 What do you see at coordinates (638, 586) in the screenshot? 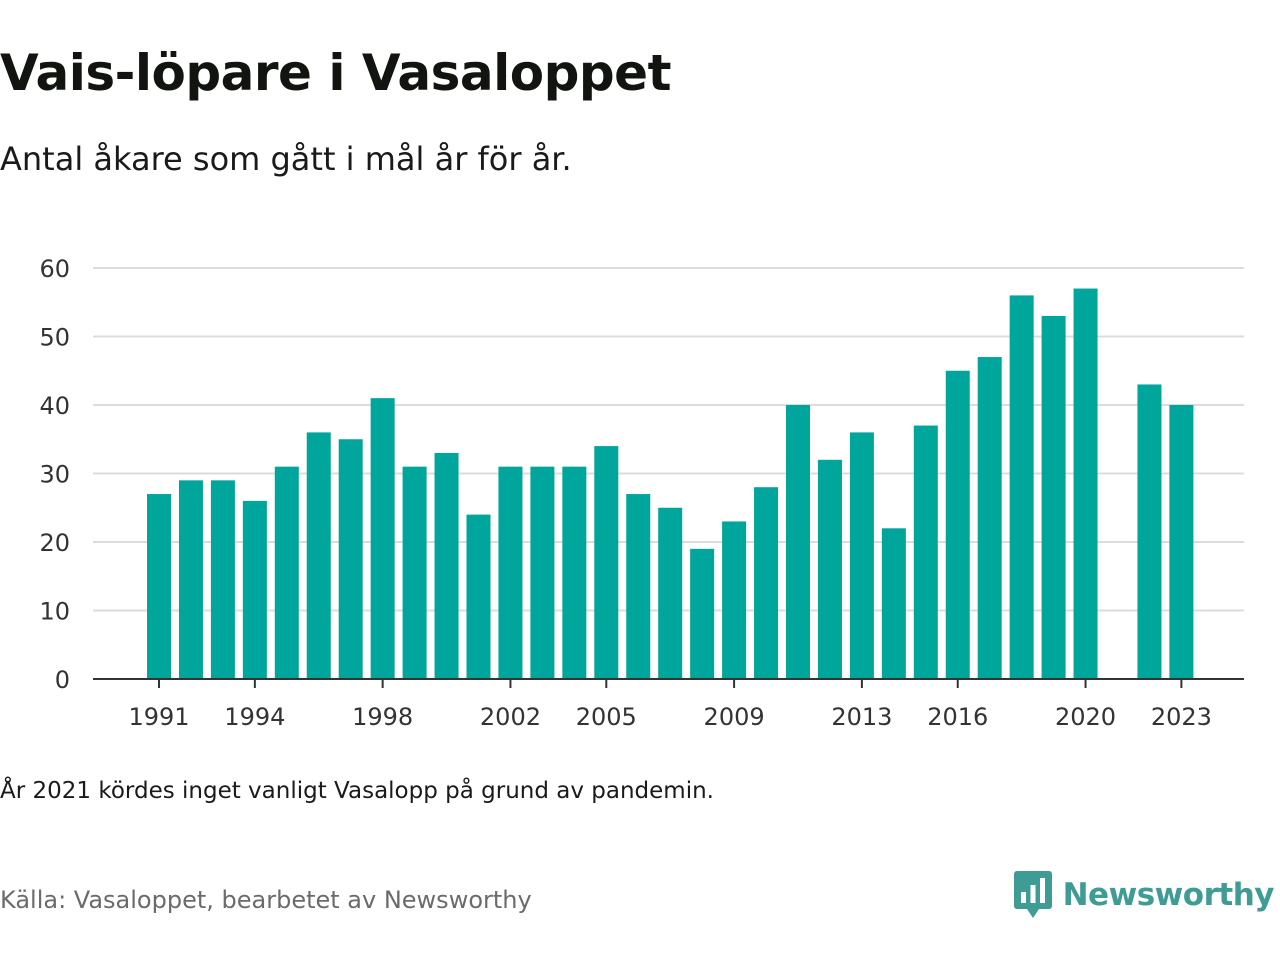
I see `bar-2006` at bounding box center [638, 586].